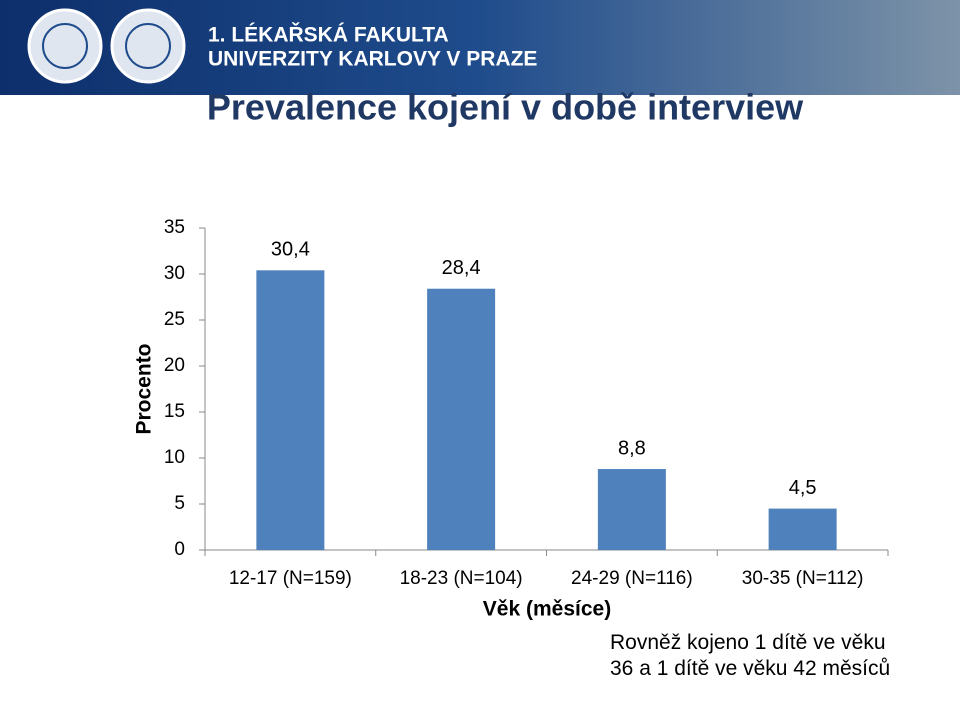 This screenshot has height=709, width=960. Describe the element at coordinates (461, 578) in the screenshot. I see `x-tick-label: 18-23 (N=104)` at that location.